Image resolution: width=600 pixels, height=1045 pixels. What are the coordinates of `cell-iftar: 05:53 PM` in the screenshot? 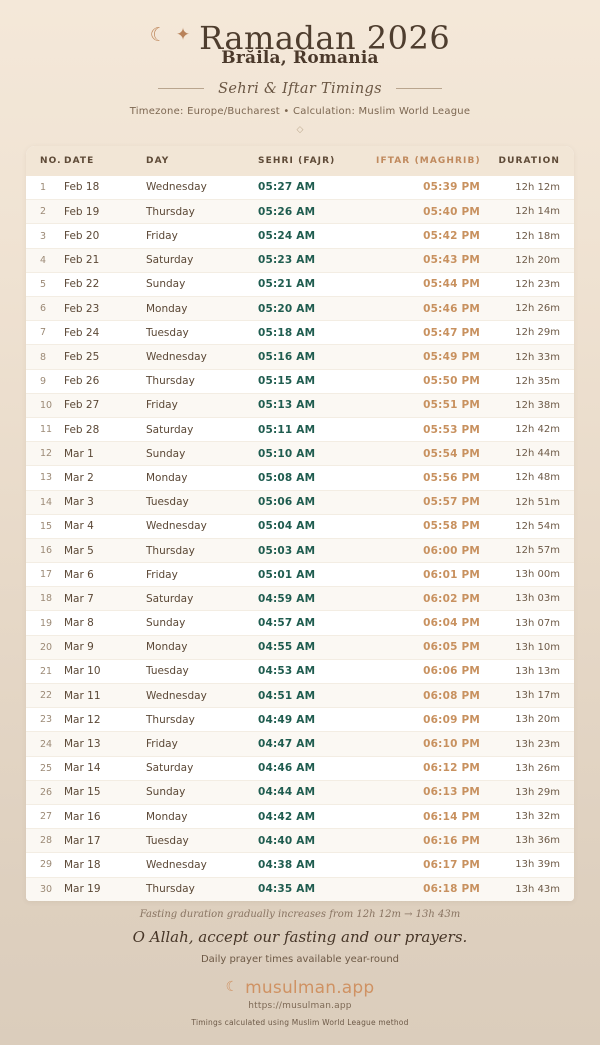 It's located at (437, 429).